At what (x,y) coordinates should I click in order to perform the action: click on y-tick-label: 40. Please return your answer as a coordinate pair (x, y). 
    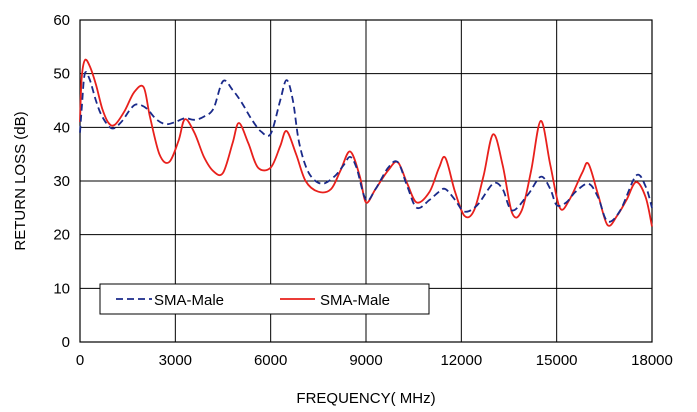
    Looking at the image, I should click on (61, 127).